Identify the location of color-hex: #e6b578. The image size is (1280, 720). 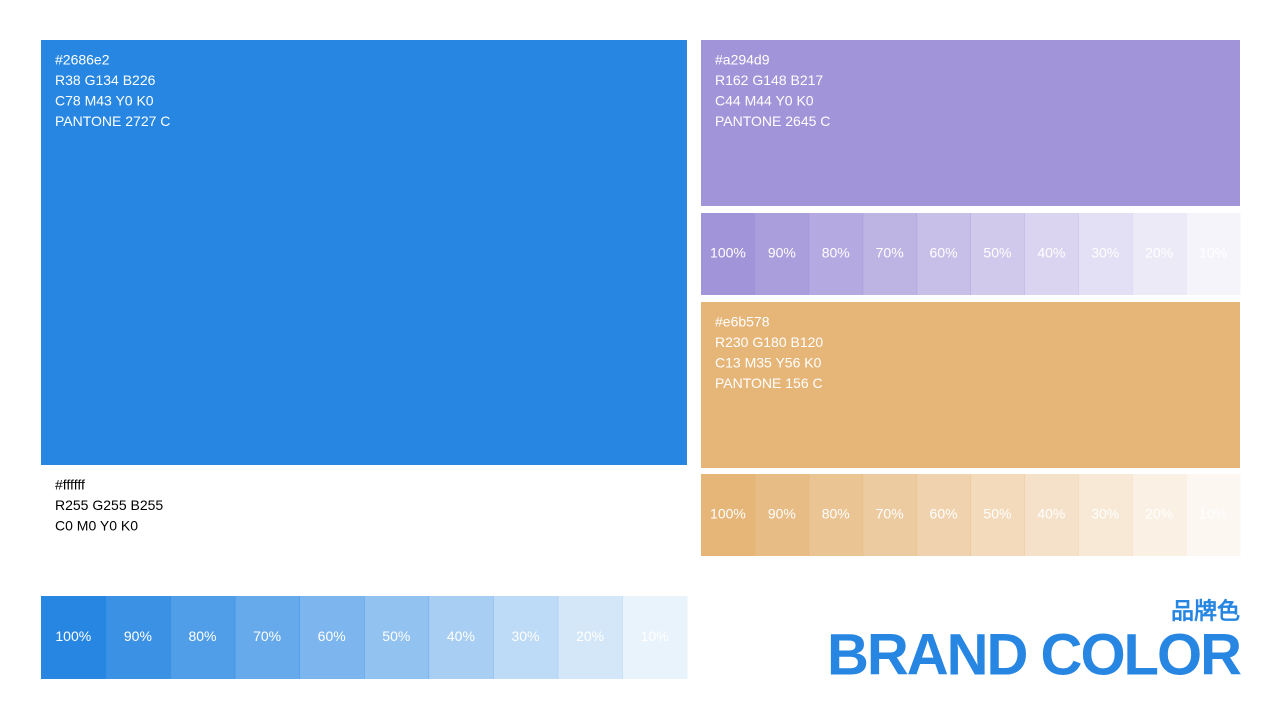
(742, 322).